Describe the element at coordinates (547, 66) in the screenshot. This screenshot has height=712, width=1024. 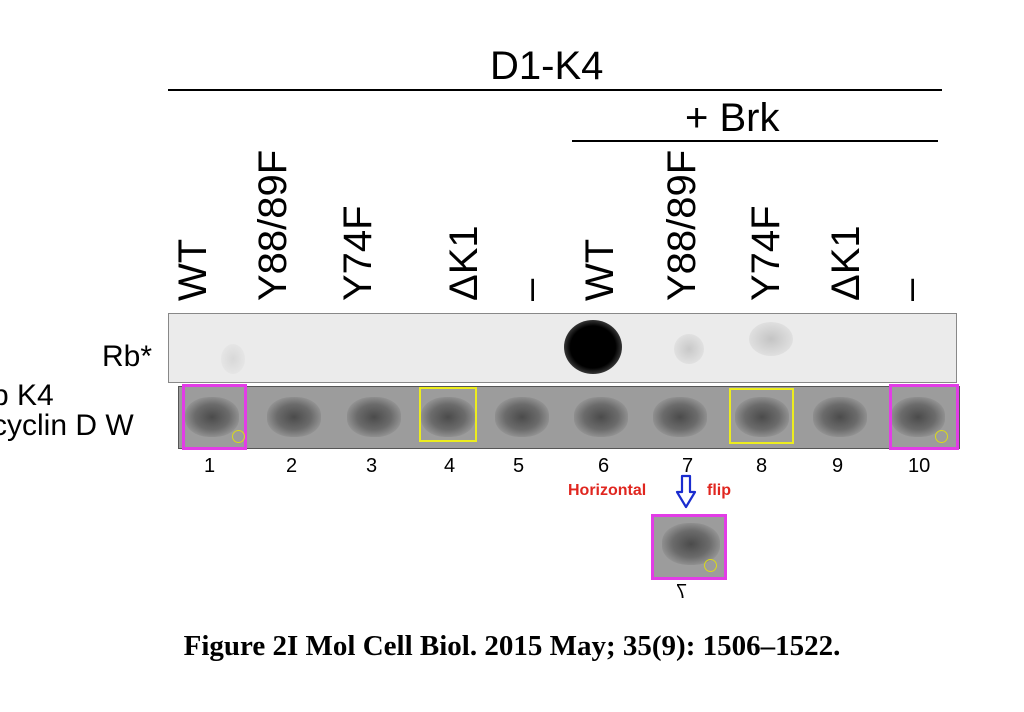
I see `header-d1-k4: D1-K4` at that location.